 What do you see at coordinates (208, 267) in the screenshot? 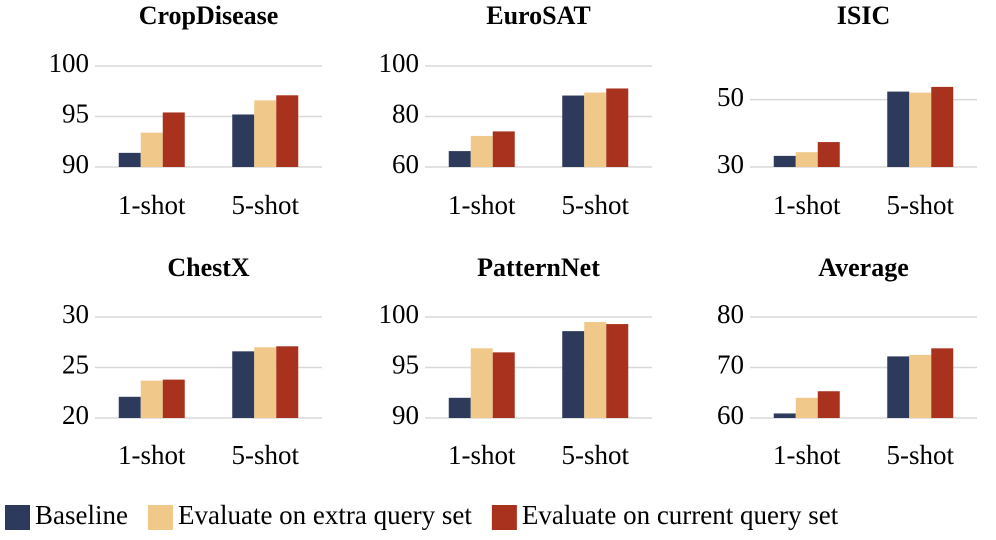
I see `chart-title: ChestX` at bounding box center [208, 267].